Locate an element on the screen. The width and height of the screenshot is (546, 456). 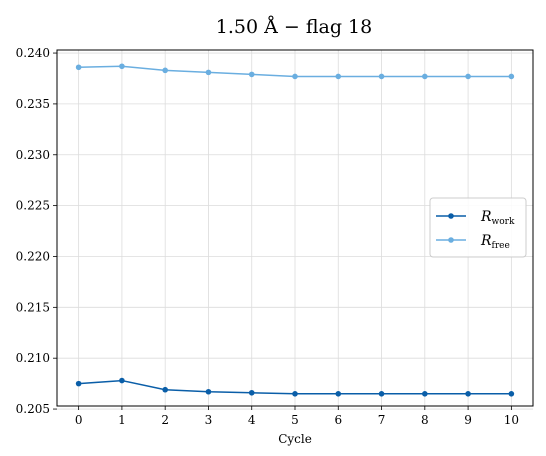
legend-label-free: Rfree is located at coordinates (495, 242).